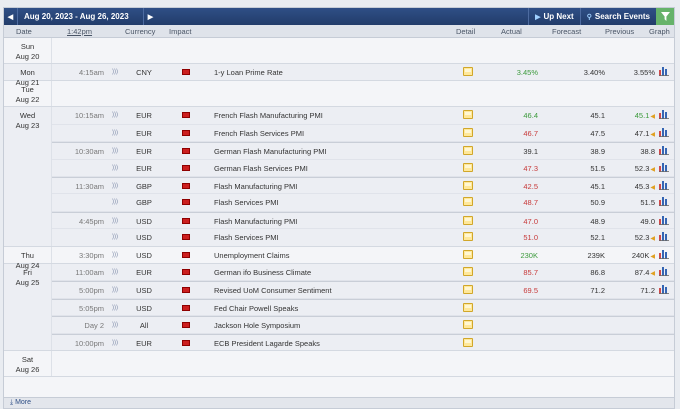  I want to click on event-row: ))) USD Flash Services PMI 51.0 52.1 52.3◀, so click(363, 237).